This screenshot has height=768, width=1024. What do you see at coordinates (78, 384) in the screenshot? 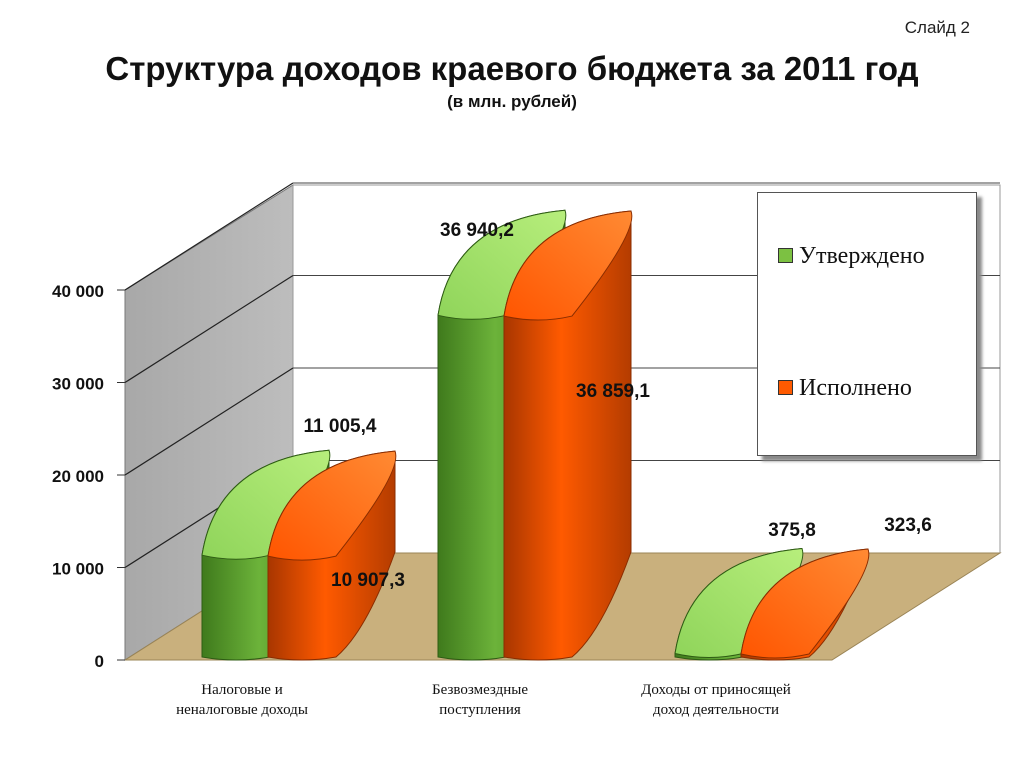
I see `y-tick-label: 30 000` at bounding box center [78, 384].